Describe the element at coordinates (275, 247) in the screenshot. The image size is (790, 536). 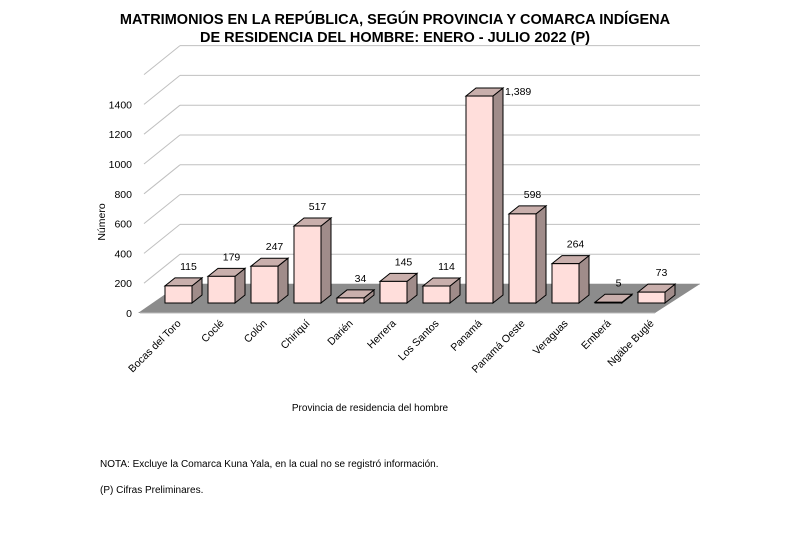
I see `data-label: 247` at that location.